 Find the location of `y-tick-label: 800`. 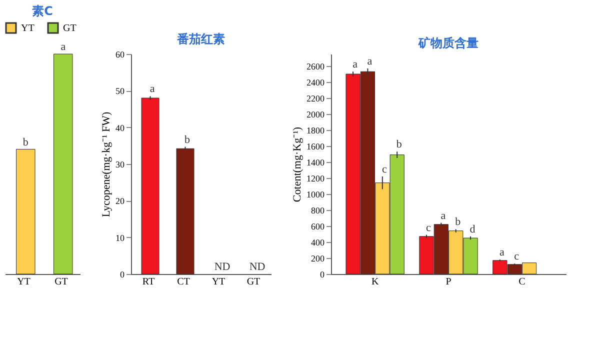

y-tick-label: 800 is located at coordinates (318, 211).